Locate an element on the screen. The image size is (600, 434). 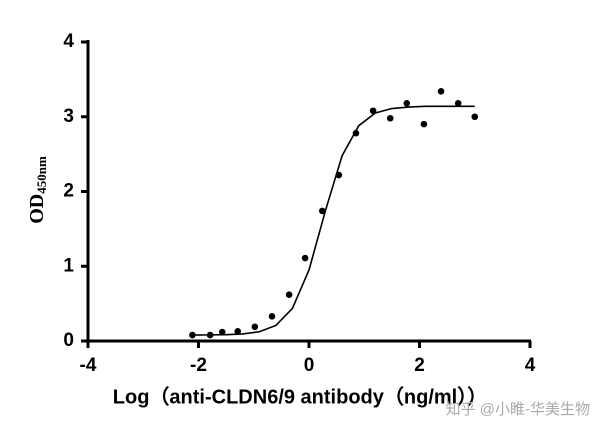
x-tick-label: 4 is located at coordinates (530, 365).